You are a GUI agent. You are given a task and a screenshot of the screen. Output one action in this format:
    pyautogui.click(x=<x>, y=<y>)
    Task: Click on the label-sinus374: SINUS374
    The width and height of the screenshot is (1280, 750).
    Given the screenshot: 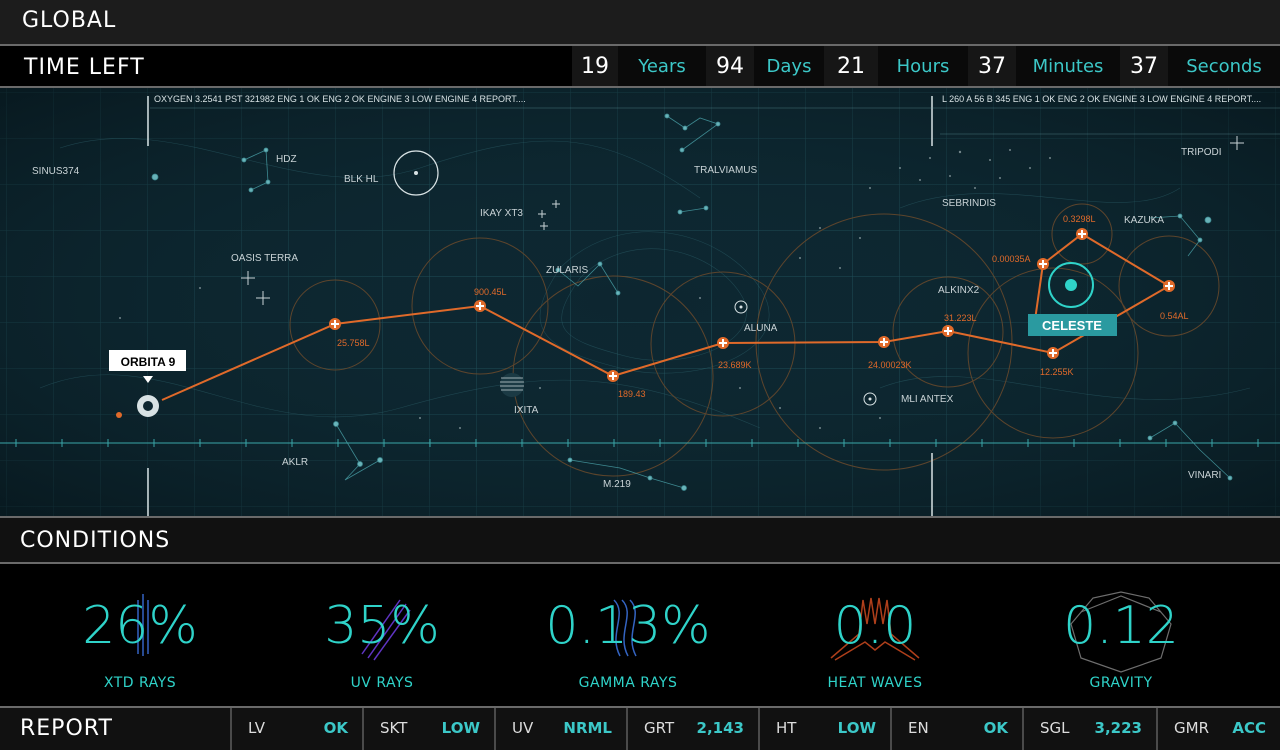 What is the action you would take?
    pyautogui.click(x=56, y=171)
    